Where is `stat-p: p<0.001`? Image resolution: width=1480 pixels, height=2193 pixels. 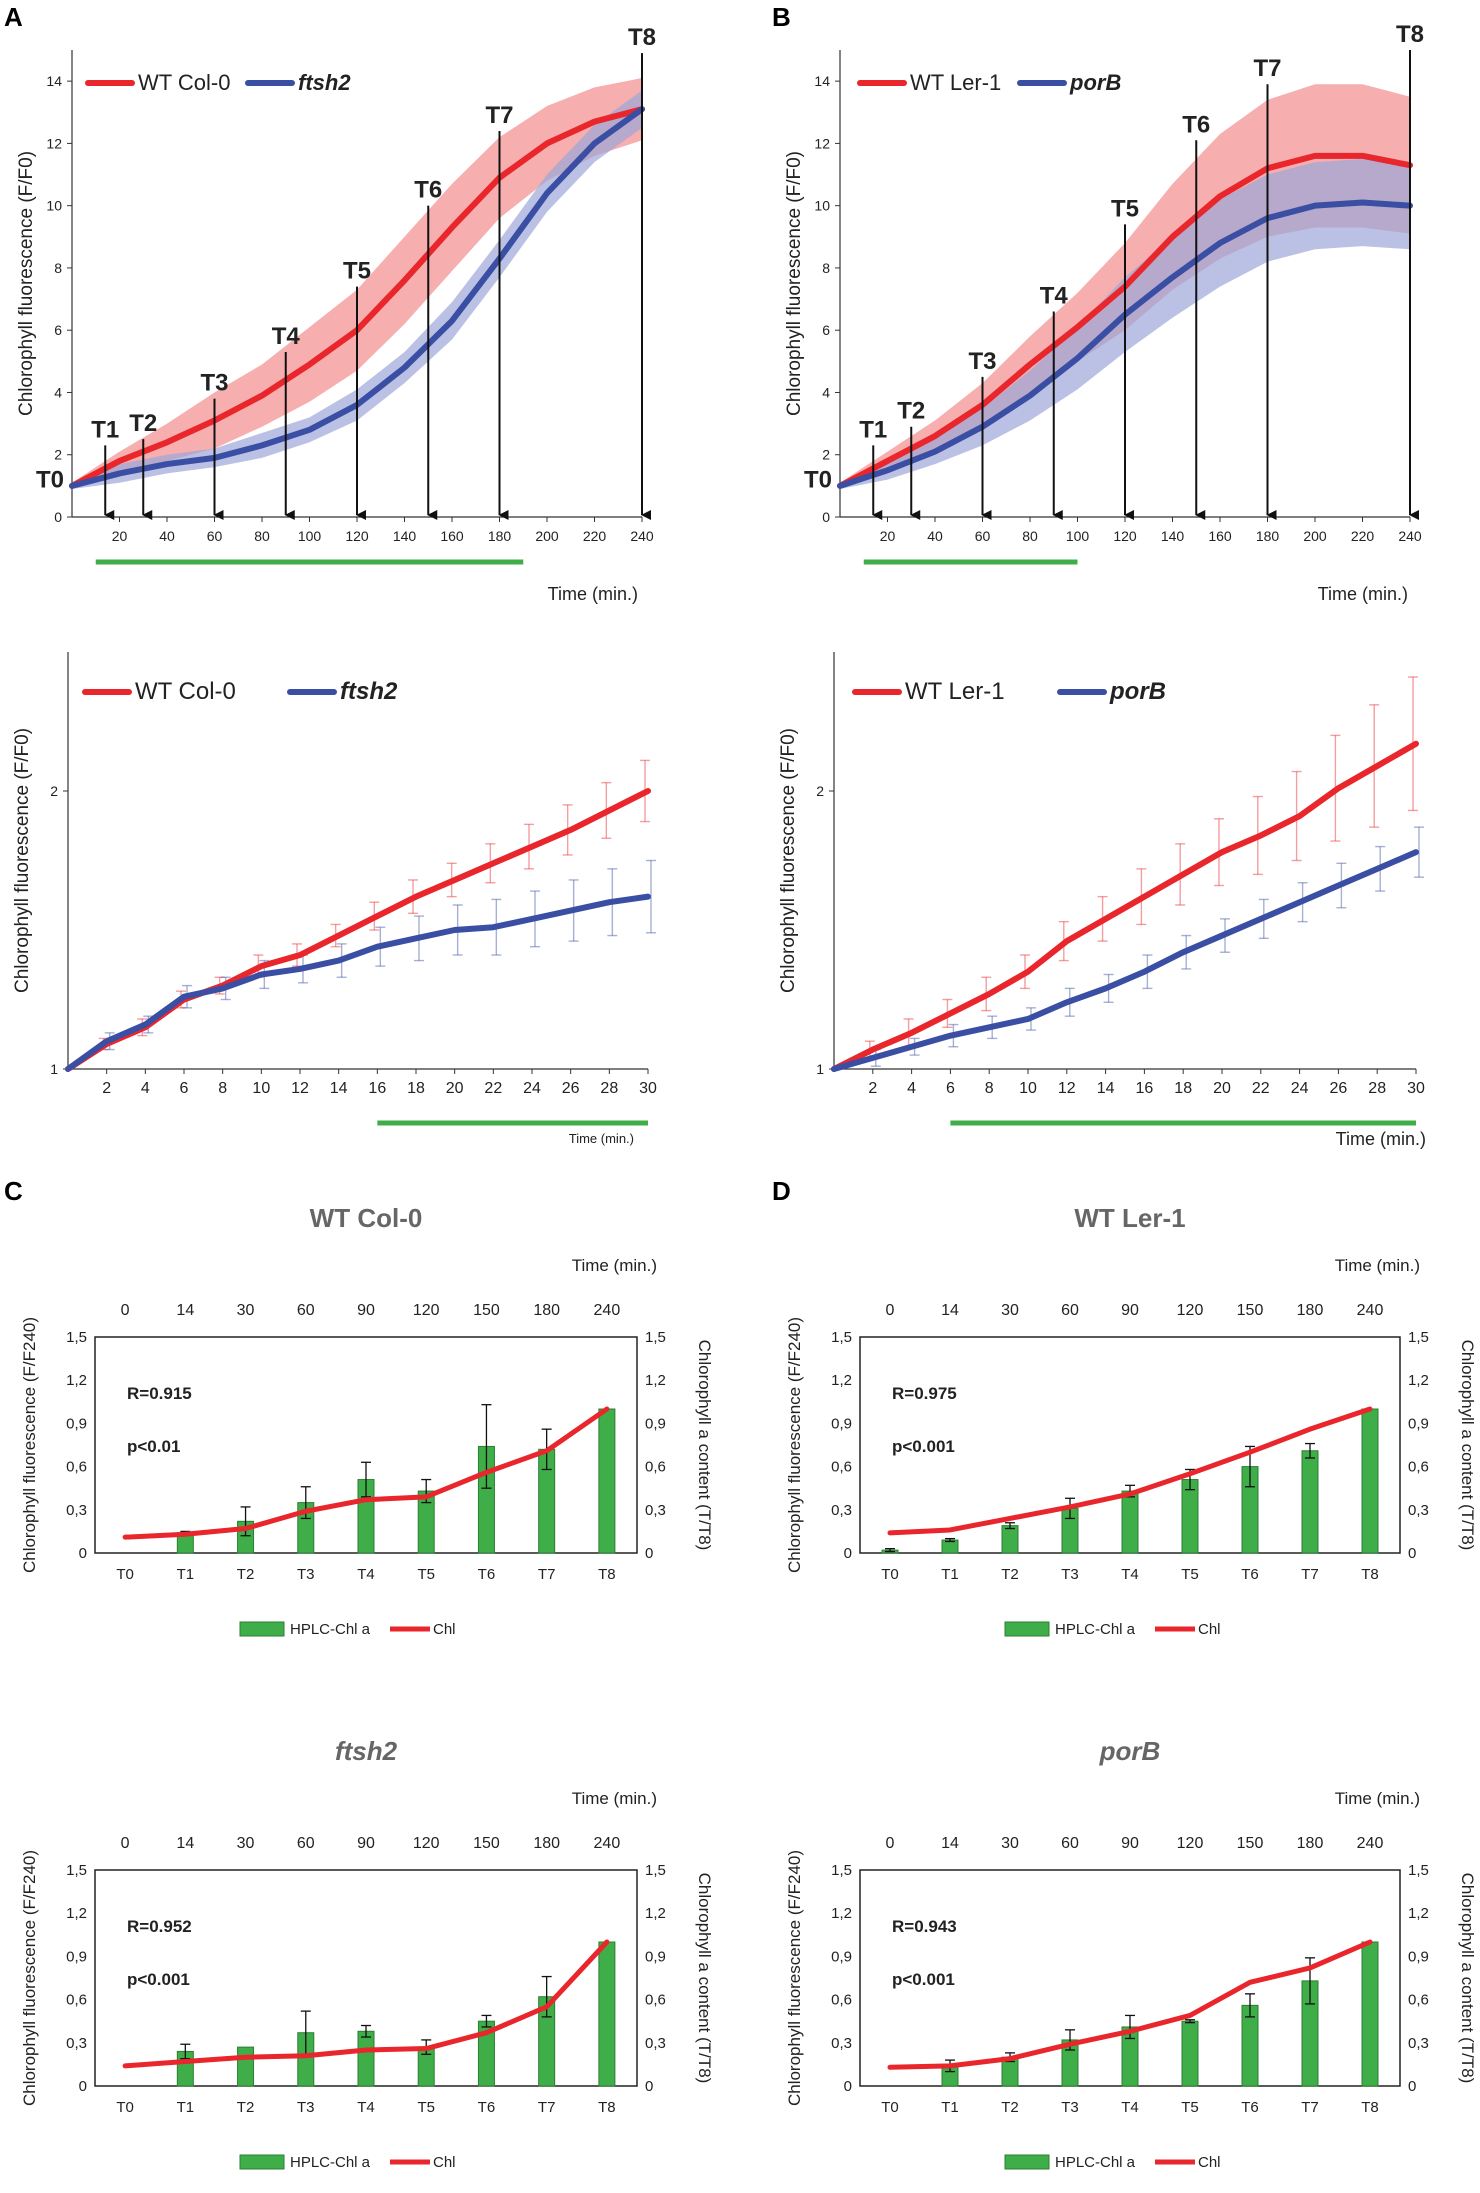
stat-p: p<0.001 is located at coordinates (923, 1979).